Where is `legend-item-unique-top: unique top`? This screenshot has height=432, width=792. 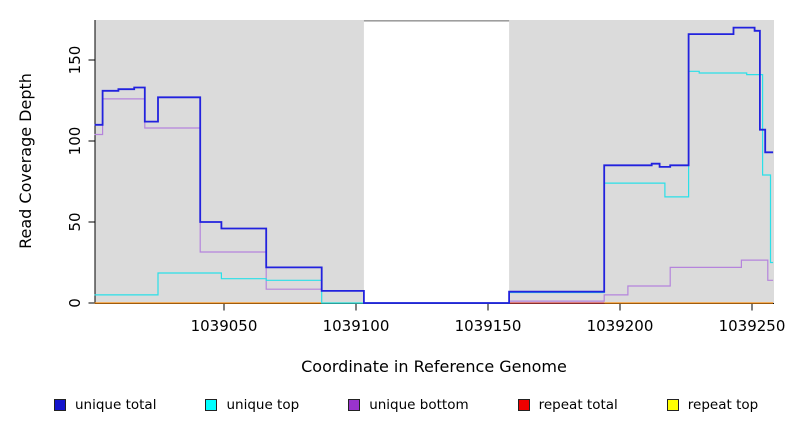 legend-item-unique-top: unique top is located at coordinates (252, 405).